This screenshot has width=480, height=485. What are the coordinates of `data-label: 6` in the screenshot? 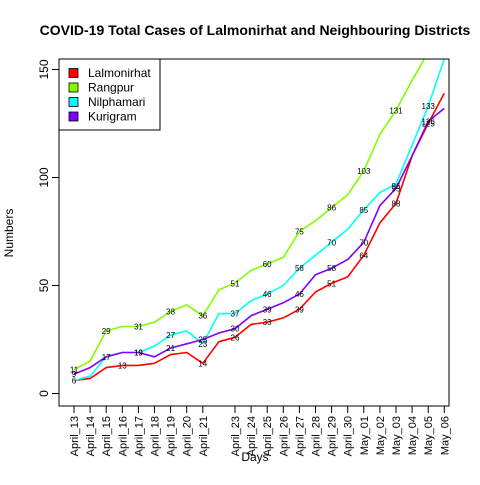 It's located at (74, 381).